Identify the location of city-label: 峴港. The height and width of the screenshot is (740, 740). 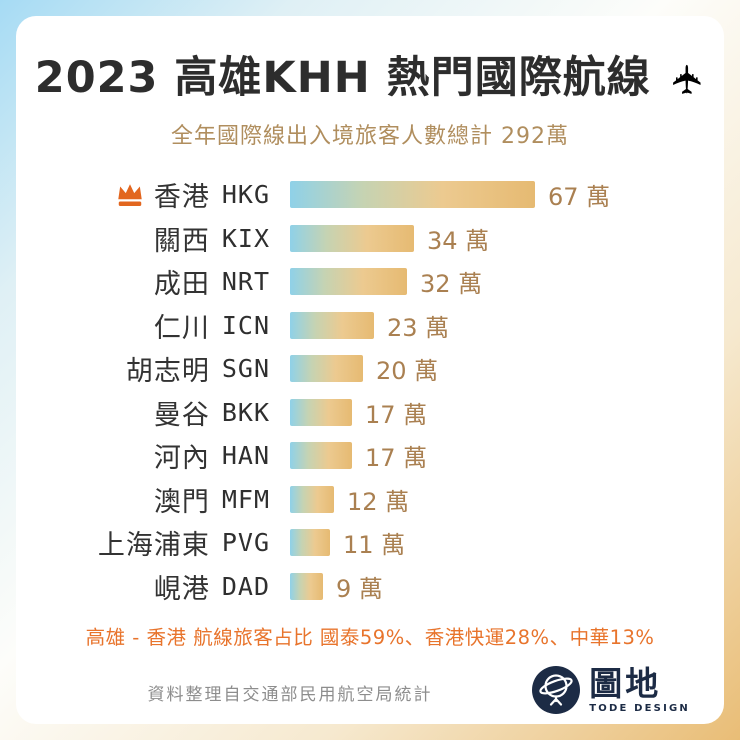
(181, 589).